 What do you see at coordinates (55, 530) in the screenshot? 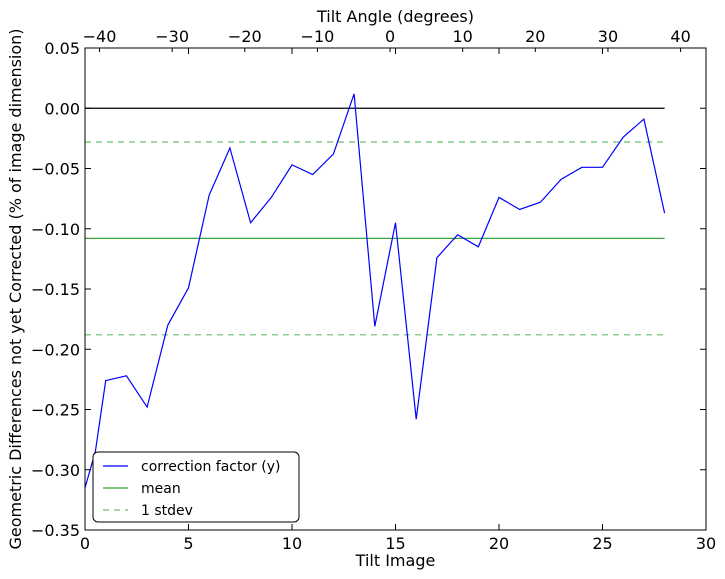
I see `y-tick-label: −0.35` at bounding box center [55, 530].